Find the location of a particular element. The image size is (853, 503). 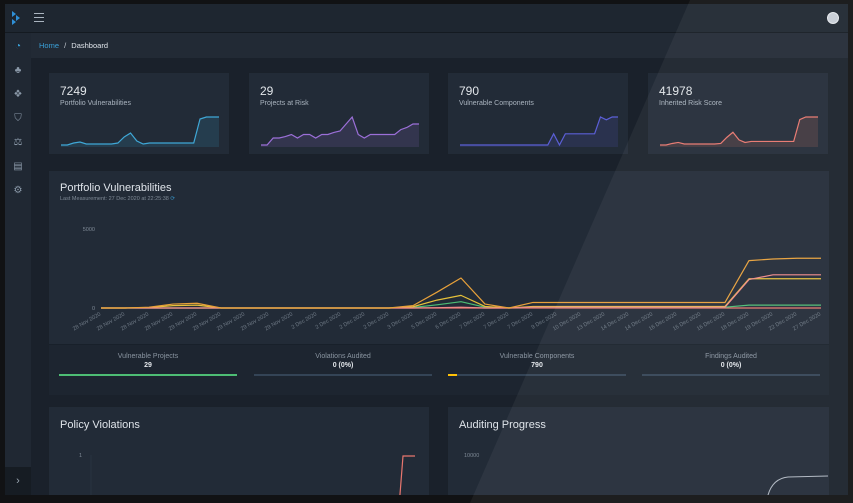

sidebar-toggle-chevron-right-icon: › is located at coordinates (18, 481).